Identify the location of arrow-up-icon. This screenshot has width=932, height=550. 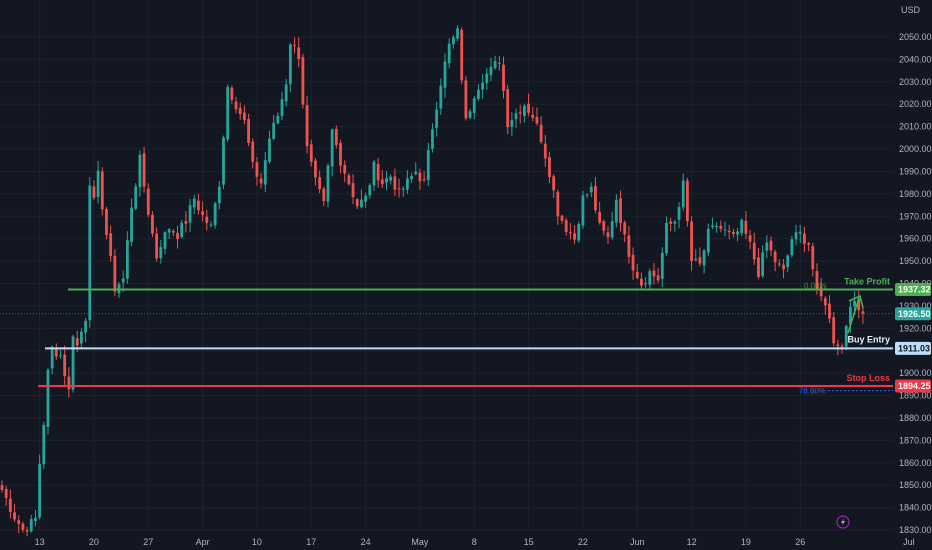
(855, 314).